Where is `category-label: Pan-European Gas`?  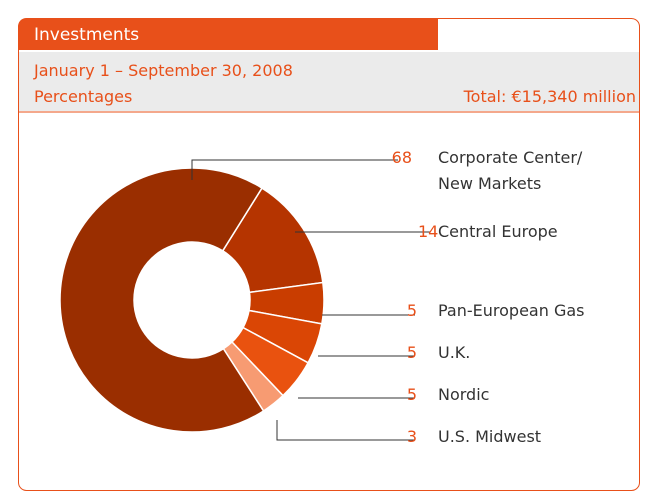 category-label: Pan-European Gas is located at coordinates (511, 310).